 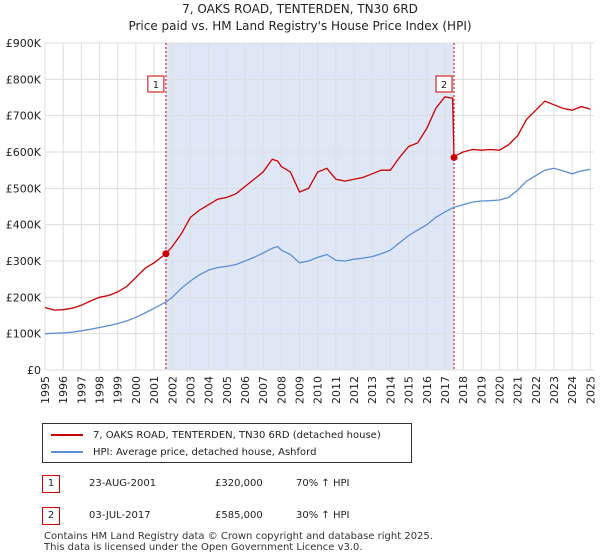 What do you see at coordinates (100, 390) in the screenshot?
I see `x-tick-label: 1998` at bounding box center [100, 390].